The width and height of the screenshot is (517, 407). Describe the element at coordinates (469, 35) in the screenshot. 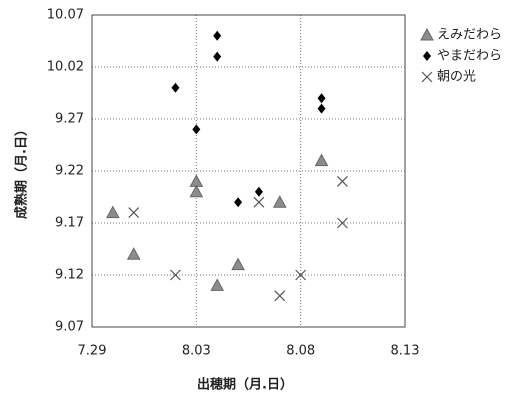

I see `legend-label: えみだわら` at that location.